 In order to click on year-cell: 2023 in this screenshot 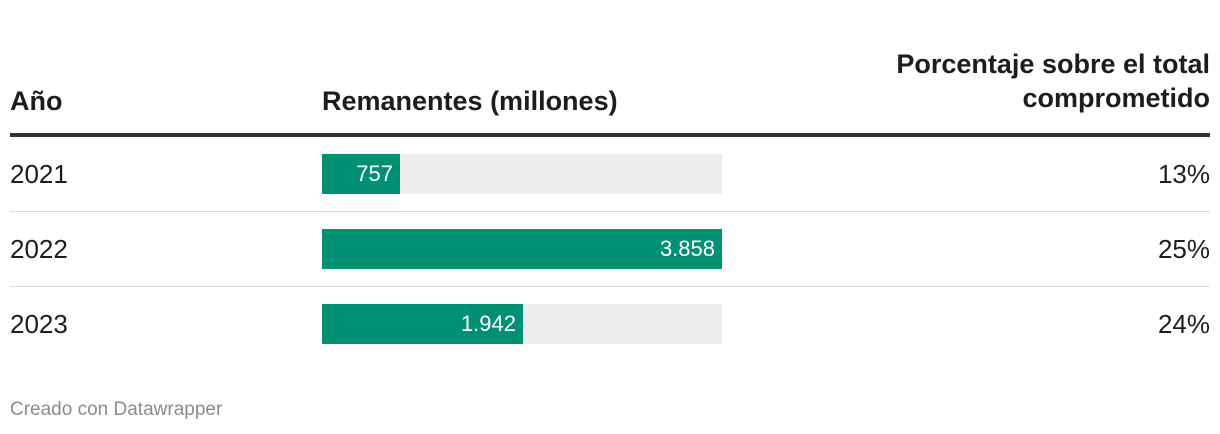, I will do `click(39, 324)`.